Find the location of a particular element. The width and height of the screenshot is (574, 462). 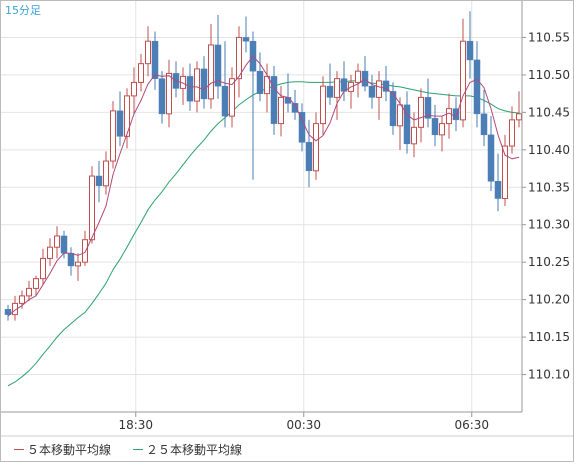

legend-item-ma5: ５本移動平均線 is located at coordinates (62, 449).